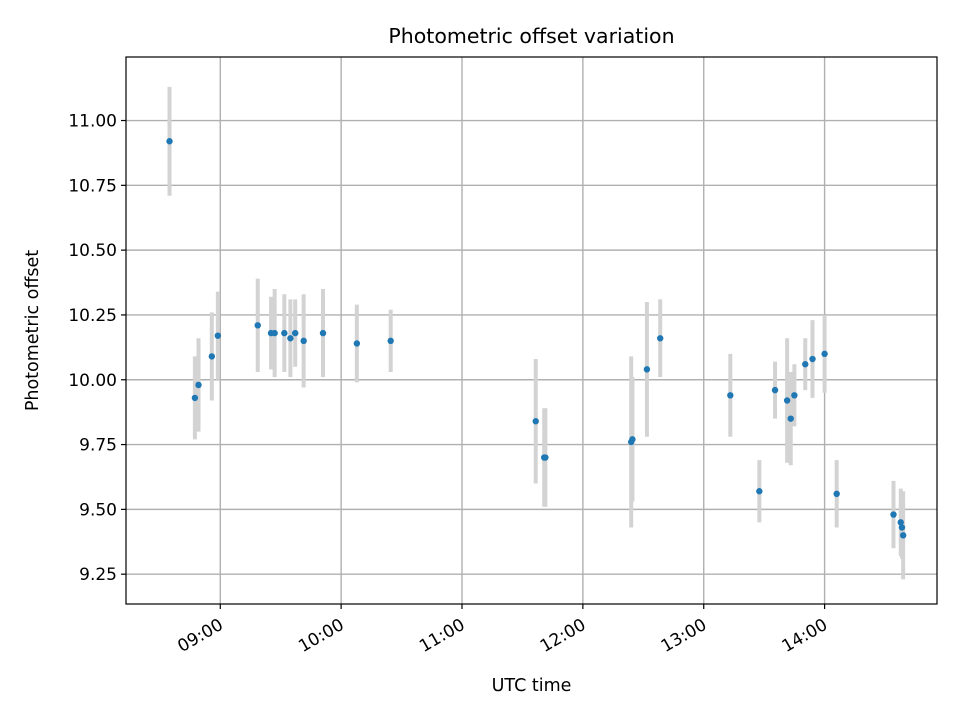  Describe the element at coordinates (33, 330) in the screenshot. I see `y-axis-title: Photometric offset` at that location.